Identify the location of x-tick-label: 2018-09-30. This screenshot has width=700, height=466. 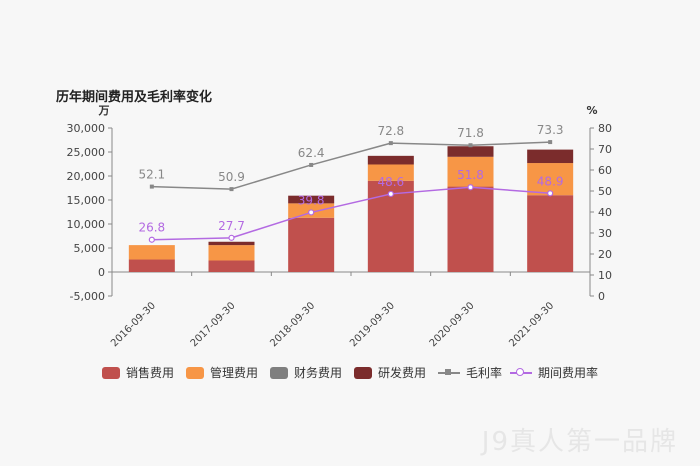
(292, 324).